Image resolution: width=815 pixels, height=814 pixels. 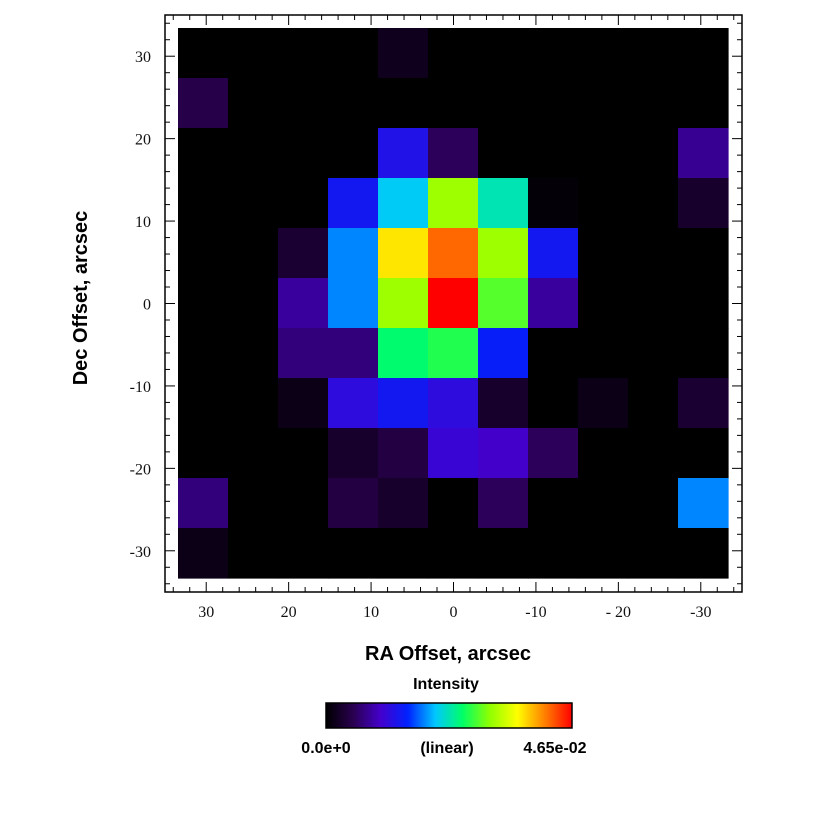 What do you see at coordinates (140, 552) in the screenshot?
I see `y-tick-label: -30` at bounding box center [140, 552].